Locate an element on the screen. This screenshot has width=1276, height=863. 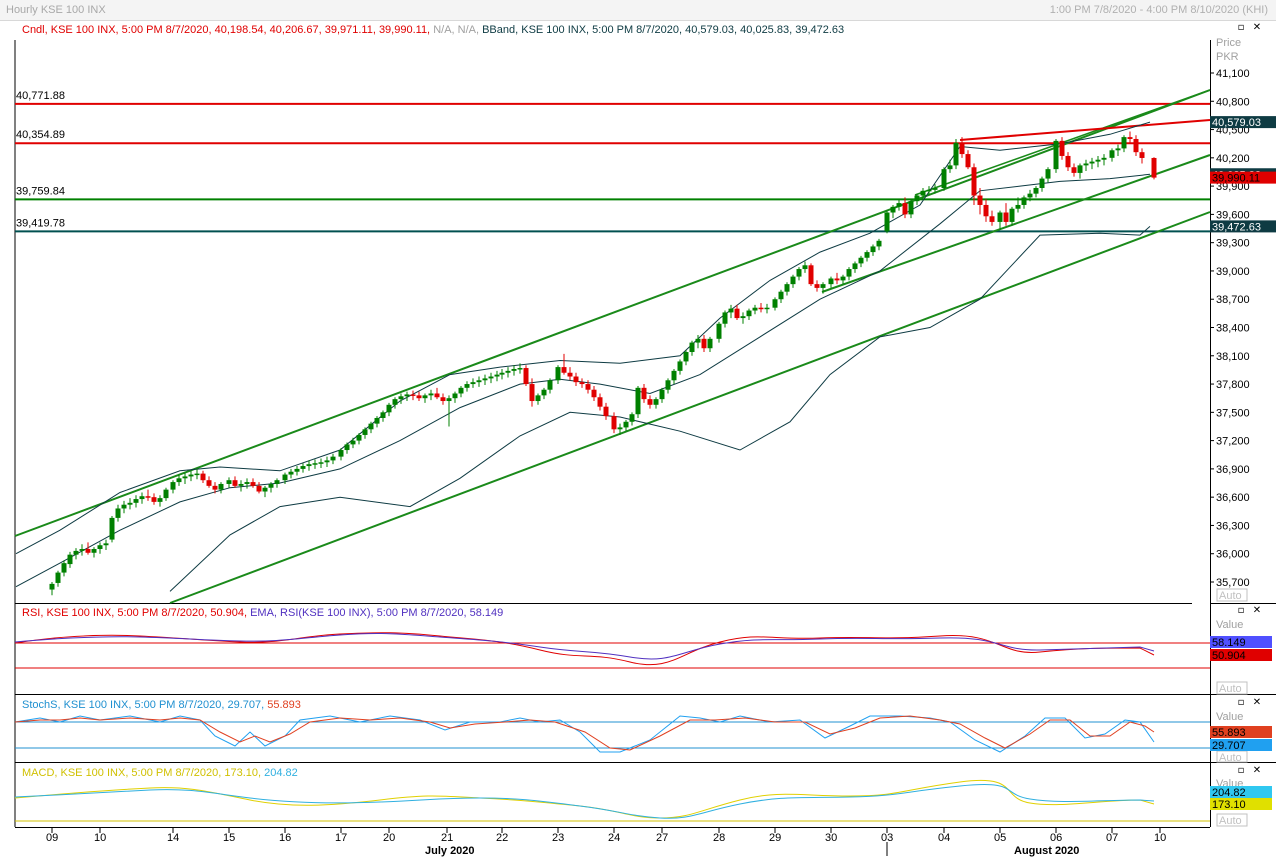
na-legend: N/A, N/A, is located at coordinates (456, 30).